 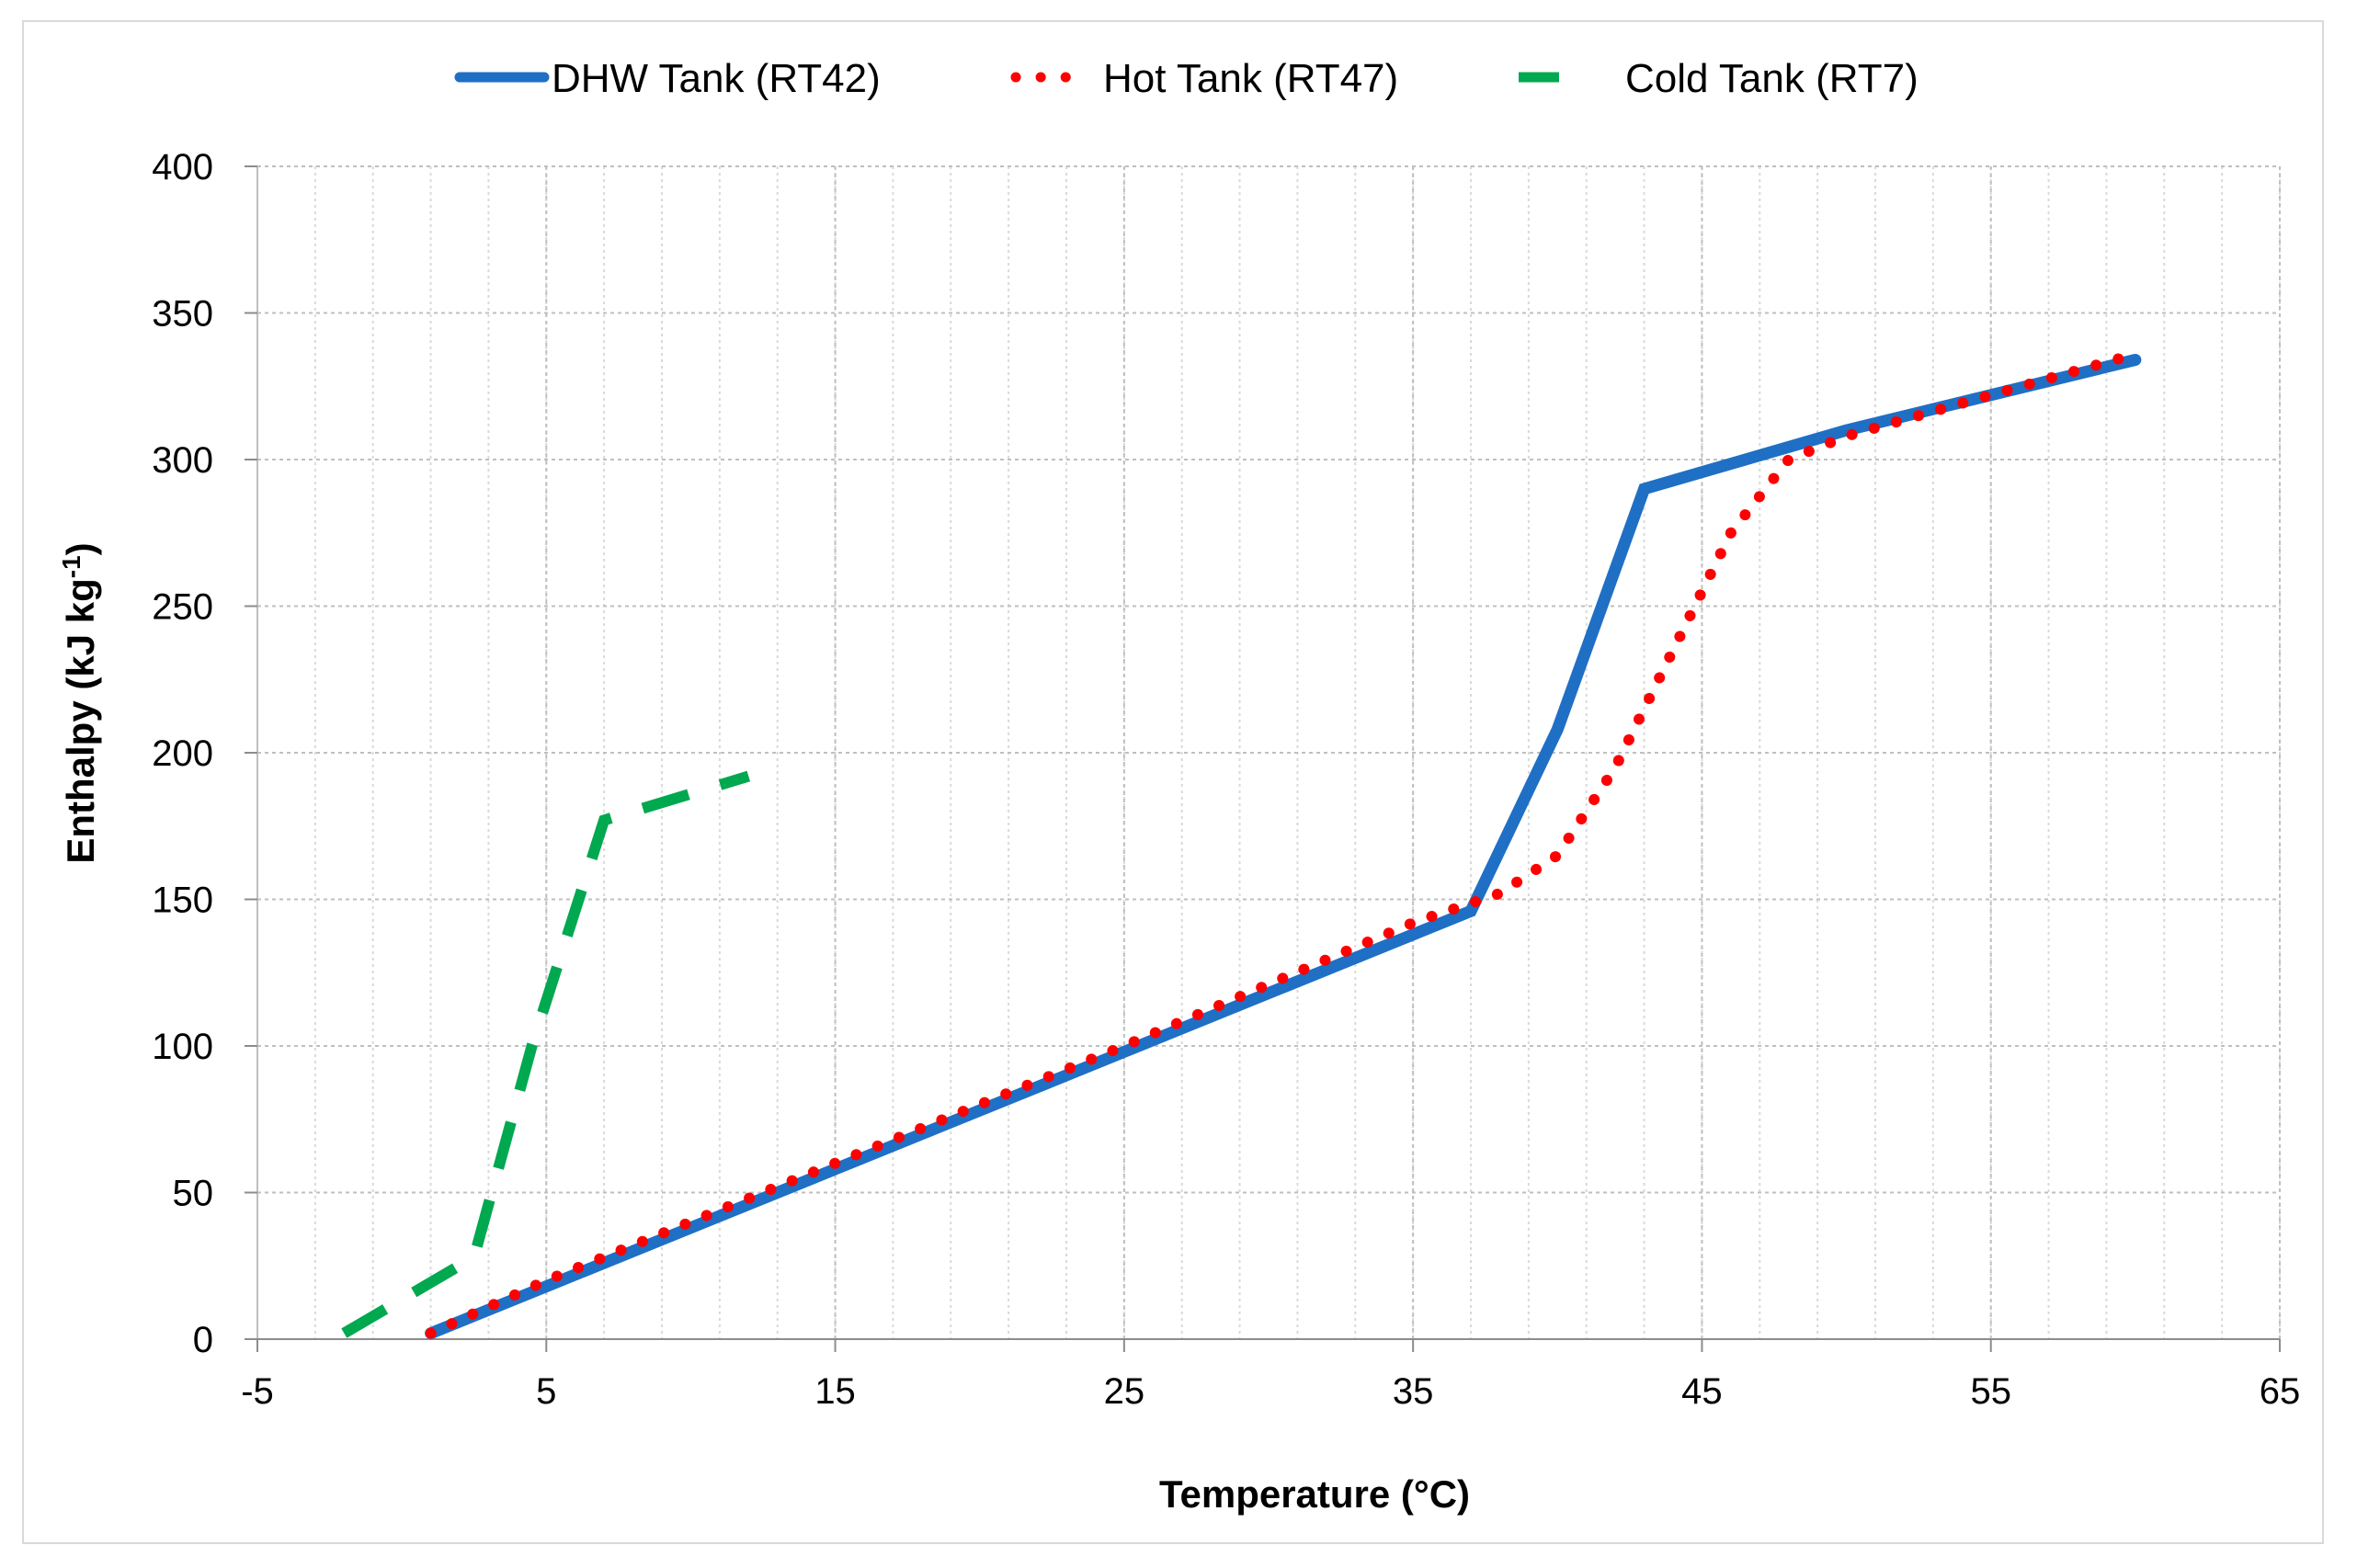 What do you see at coordinates (80, 548) in the screenshot?
I see `y-axis-title-close: )` at bounding box center [80, 548].